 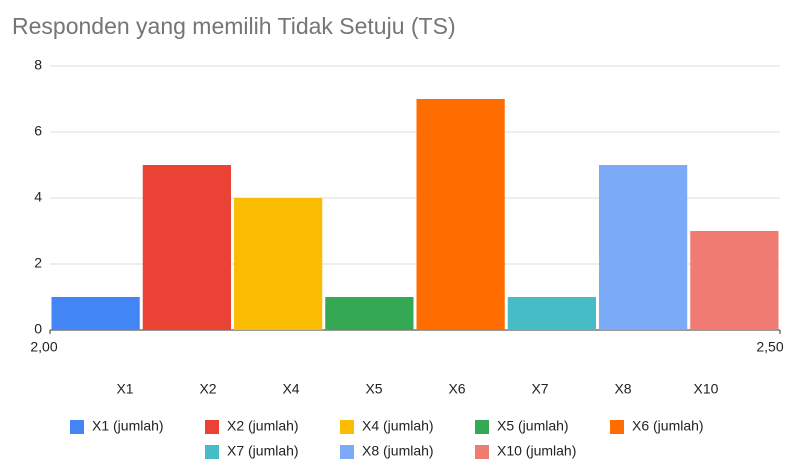 I want to click on legend-label: X2 (jumlah), so click(x=263, y=426).